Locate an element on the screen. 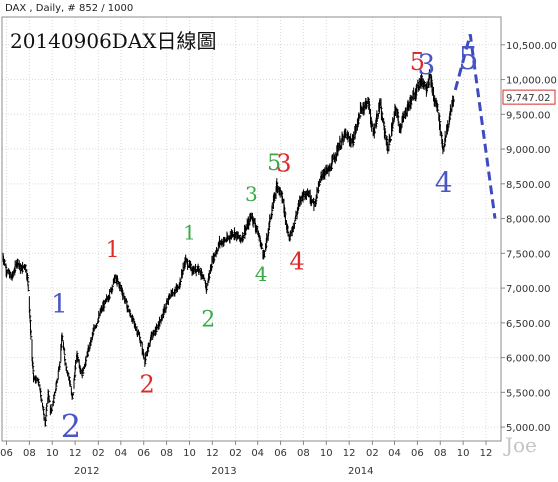  last-value-box is located at coordinates (529, 97).